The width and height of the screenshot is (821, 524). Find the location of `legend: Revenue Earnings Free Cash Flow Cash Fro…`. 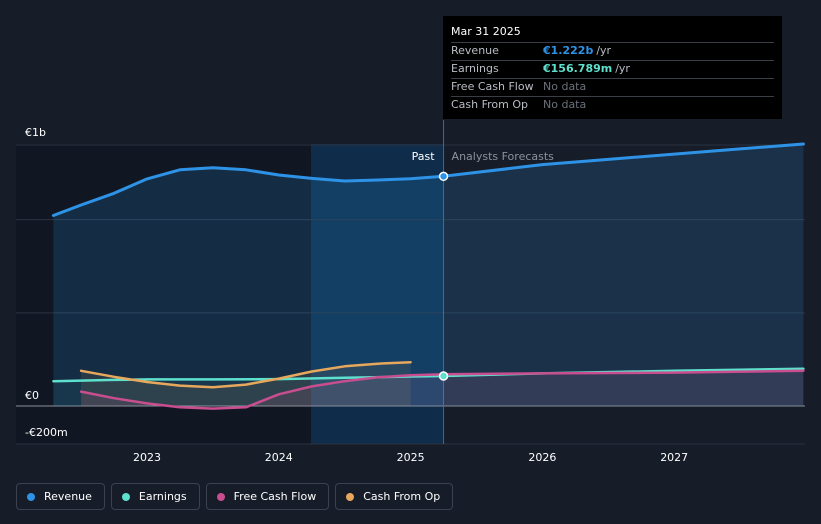

legend: Revenue Earnings Free Cash Flow Cash Fro… is located at coordinates (235, 496).